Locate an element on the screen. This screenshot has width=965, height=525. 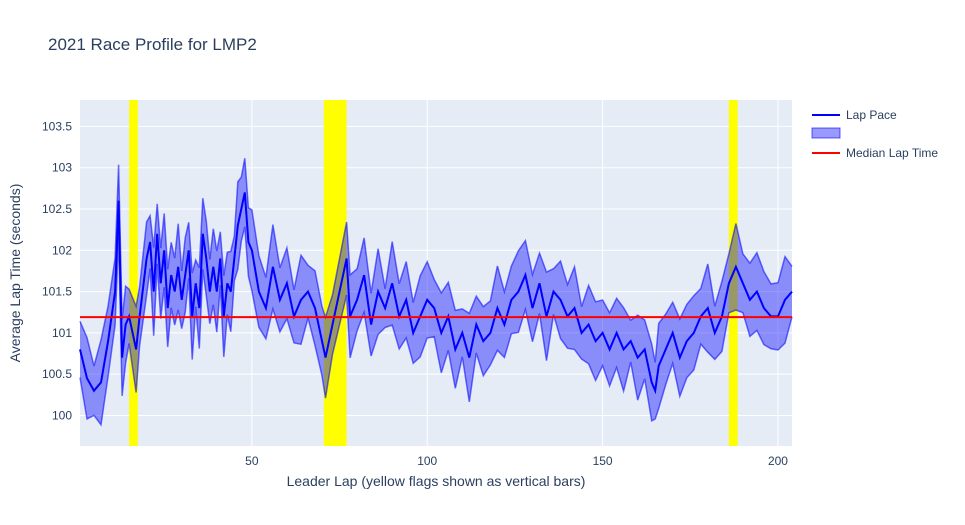
y-tick-label: 102.5 is located at coordinates (57, 209).